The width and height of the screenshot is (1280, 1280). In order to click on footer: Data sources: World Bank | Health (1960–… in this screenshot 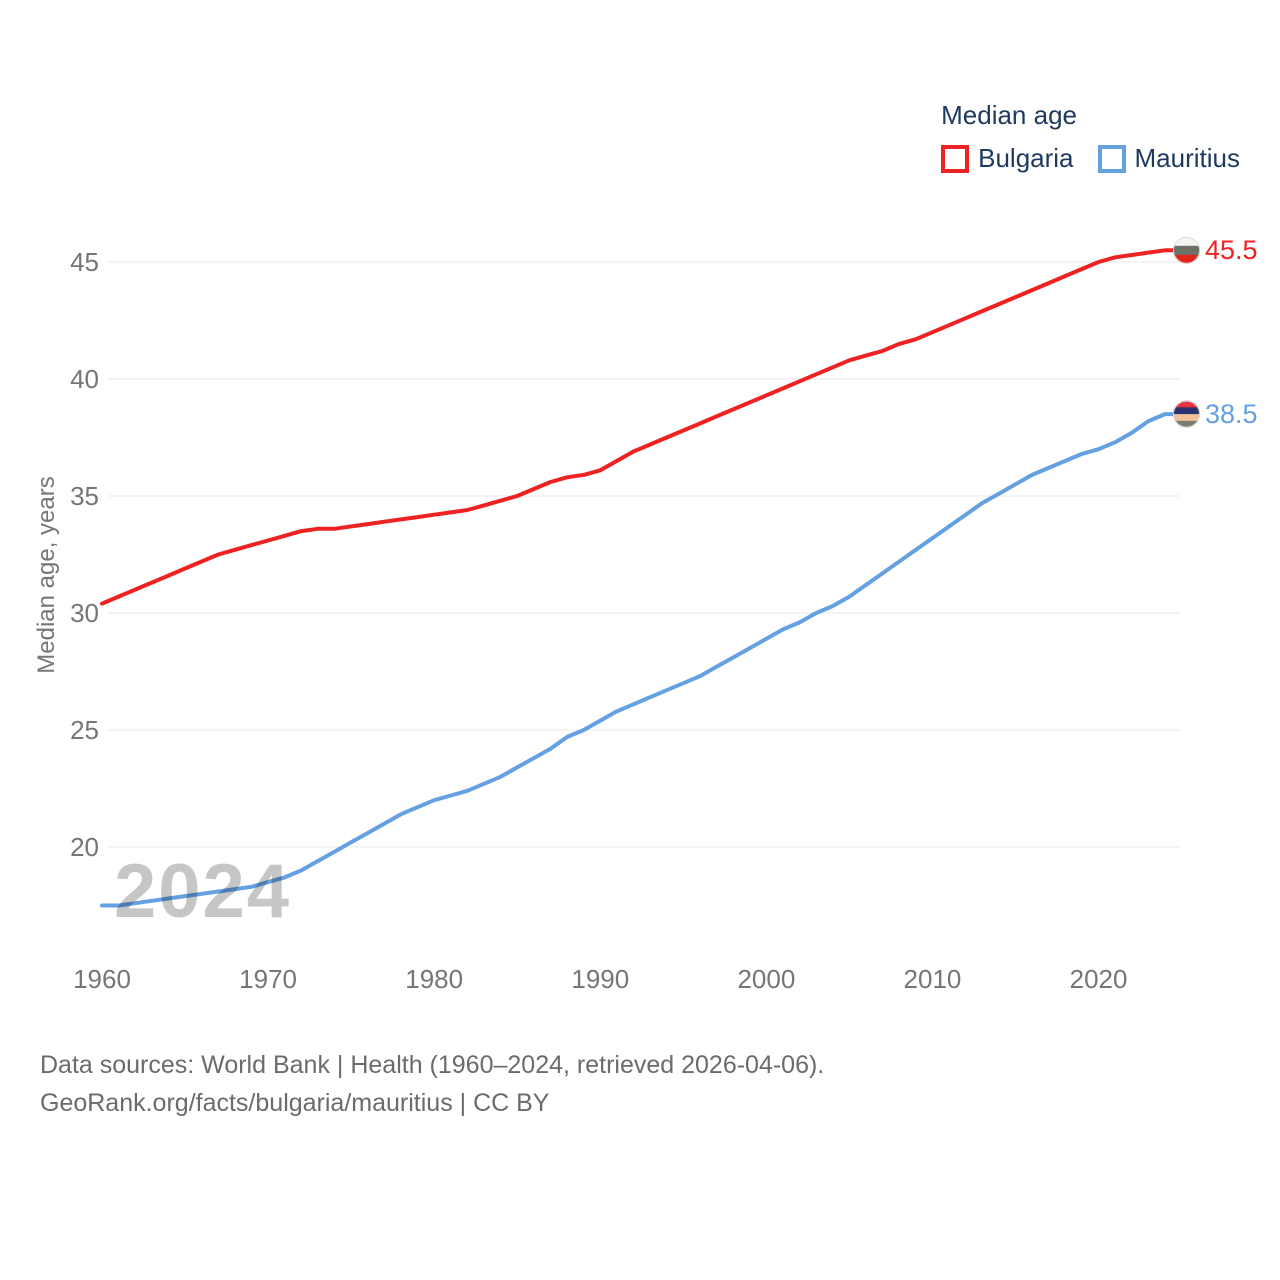, I will do `click(432, 1084)`.